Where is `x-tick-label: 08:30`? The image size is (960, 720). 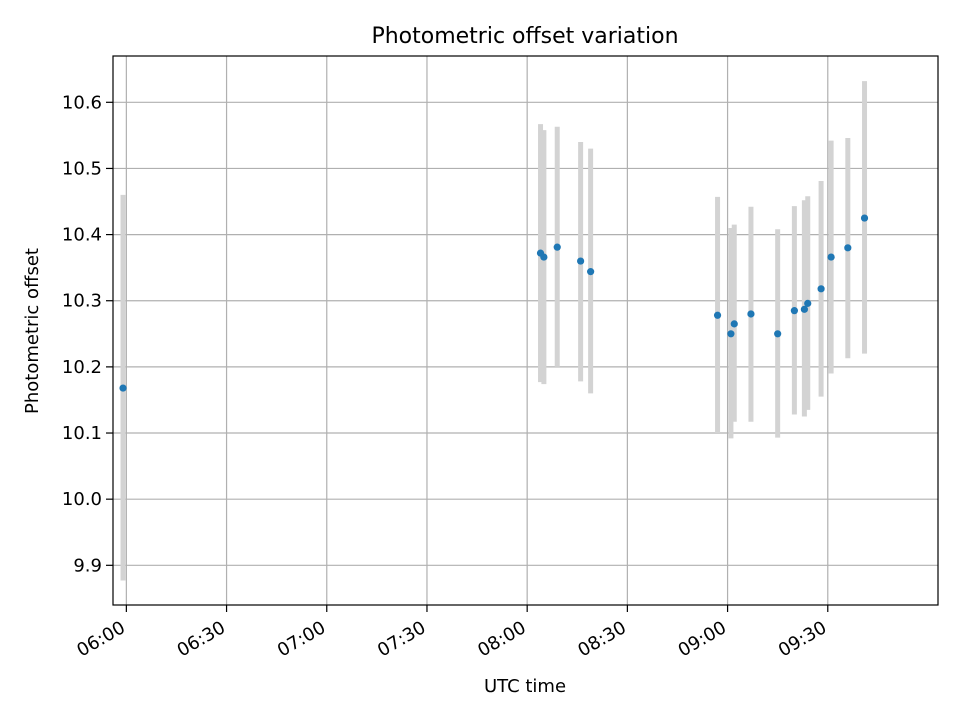
x-tick-label: 08:30 is located at coordinates (601, 639).